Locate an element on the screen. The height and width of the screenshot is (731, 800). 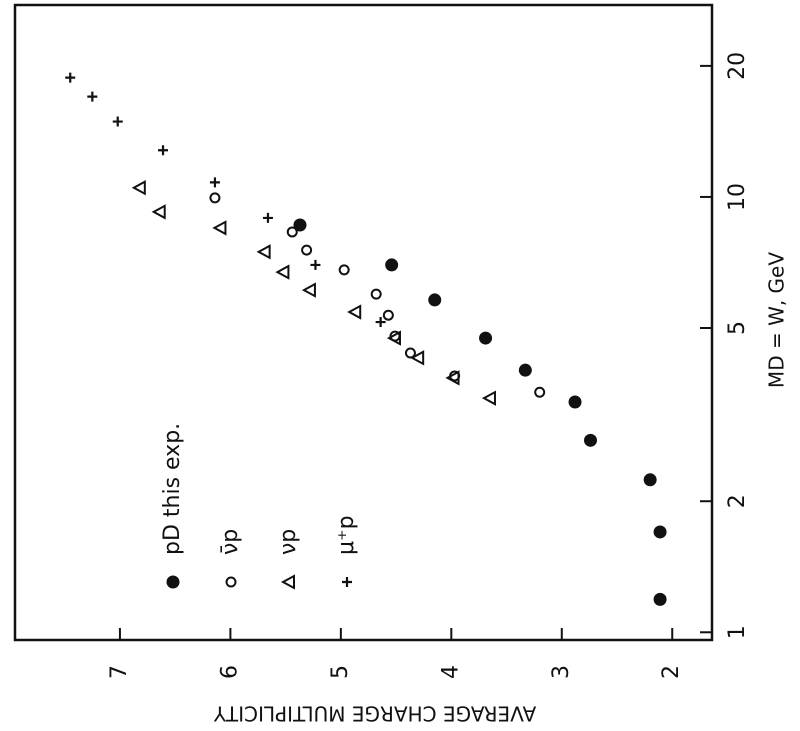
y-tick-label: 7 is located at coordinates (119, 672).